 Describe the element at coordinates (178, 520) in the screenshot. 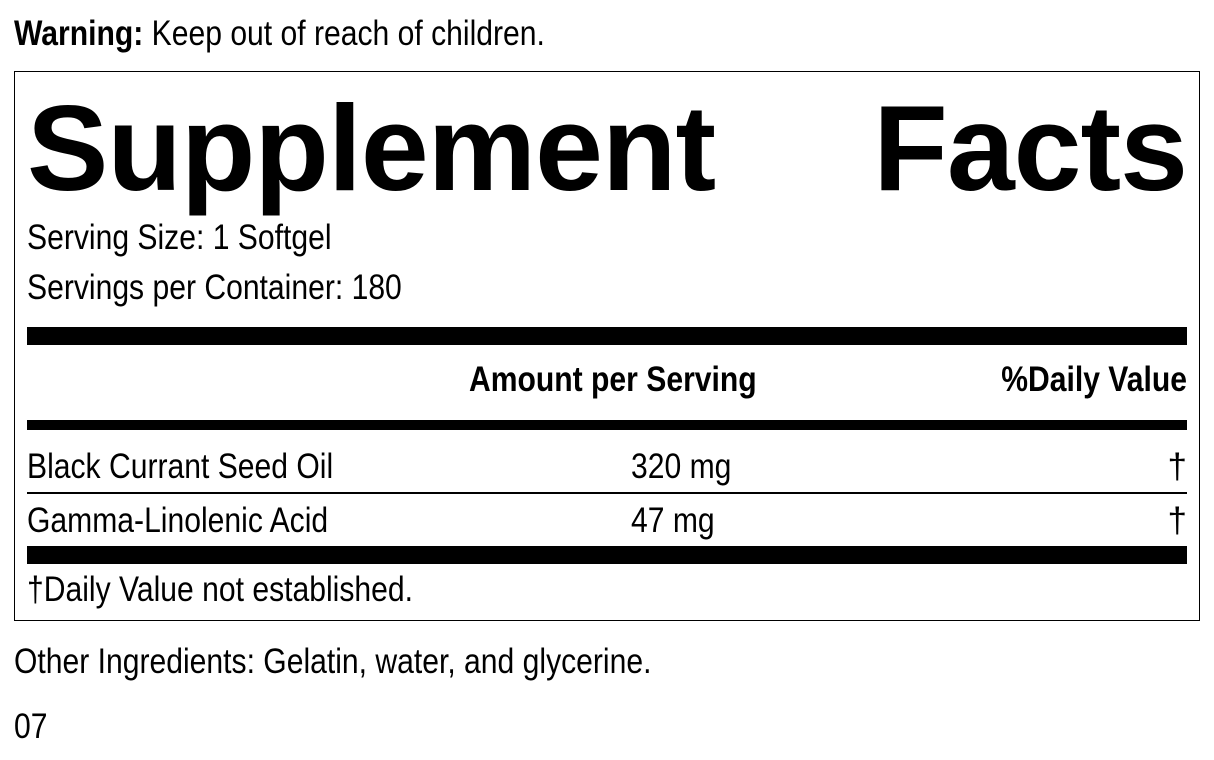

I see `ingredient-name: Gamma-Linolenic Acid` at that location.